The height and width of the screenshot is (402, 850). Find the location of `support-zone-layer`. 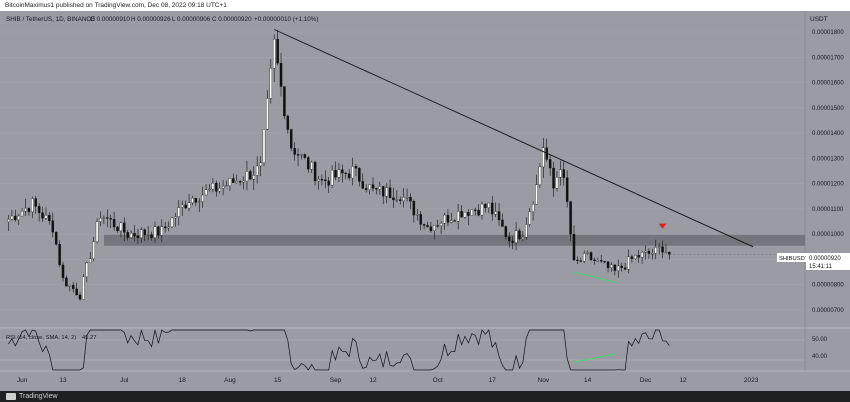

support-zone-layer is located at coordinates (454, 240).